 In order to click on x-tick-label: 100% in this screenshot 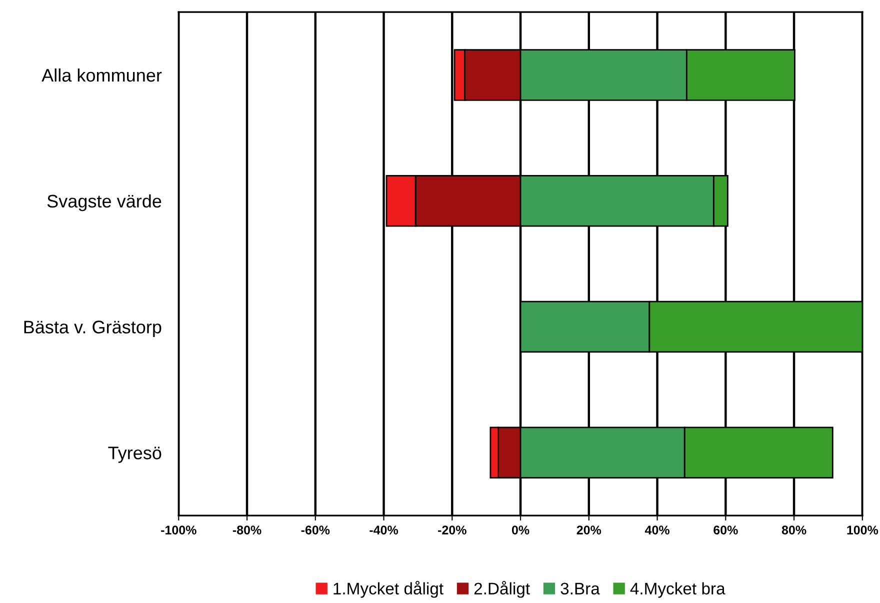, I will do `click(862, 530)`.